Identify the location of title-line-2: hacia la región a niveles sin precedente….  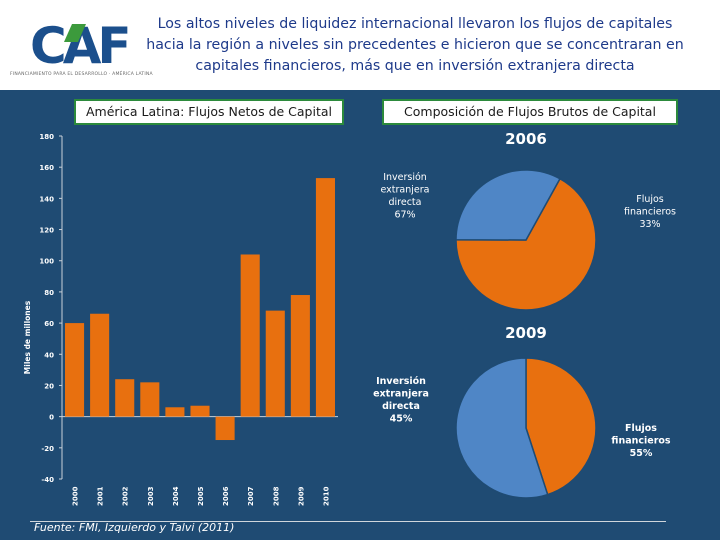
(415, 45).